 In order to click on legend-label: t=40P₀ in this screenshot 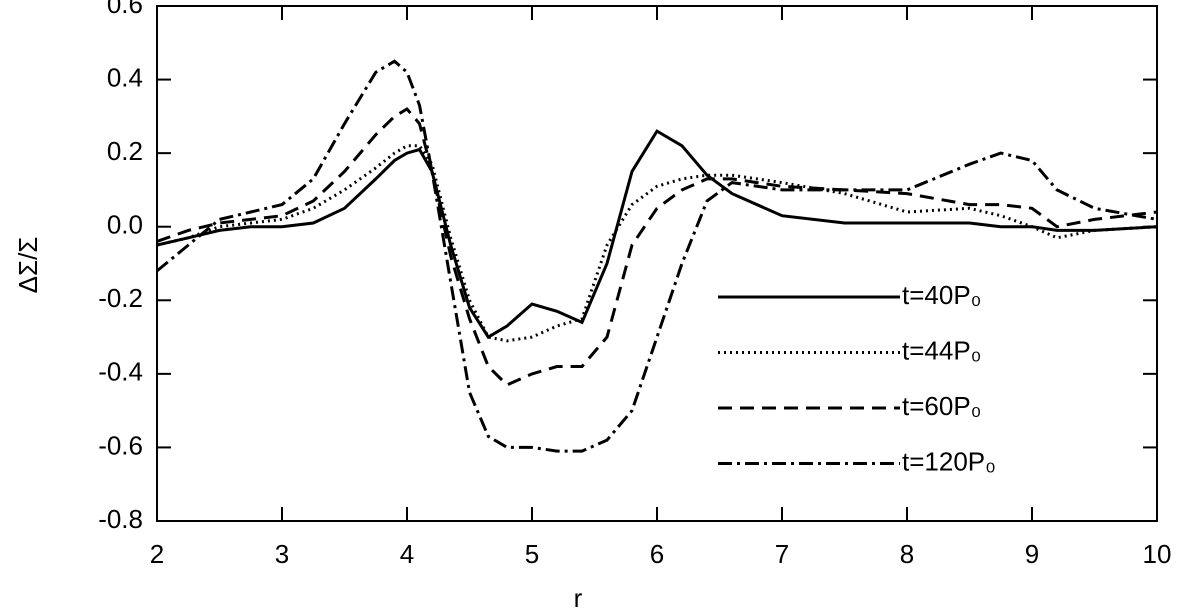, I will do `click(941, 295)`.